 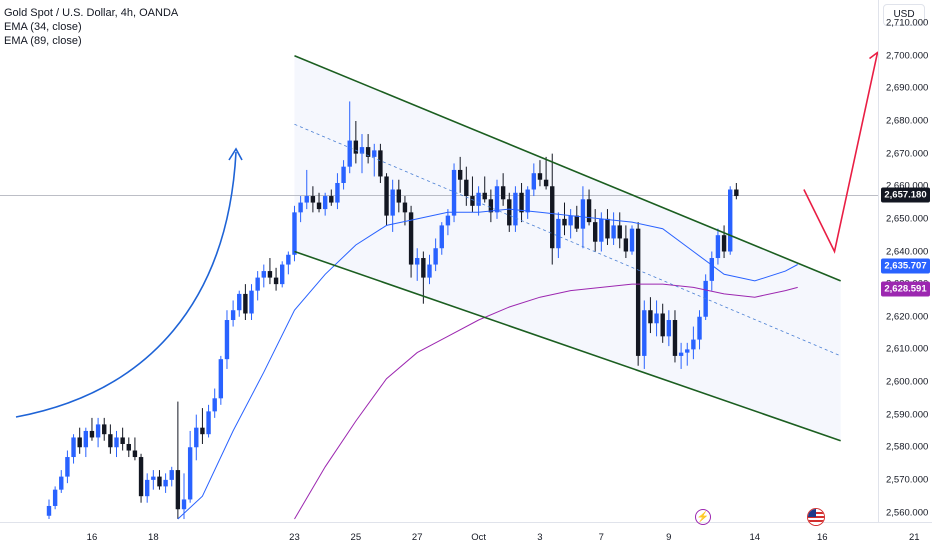 I want to click on y-tick-label: 2,710.000, so click(x=907, y=23).